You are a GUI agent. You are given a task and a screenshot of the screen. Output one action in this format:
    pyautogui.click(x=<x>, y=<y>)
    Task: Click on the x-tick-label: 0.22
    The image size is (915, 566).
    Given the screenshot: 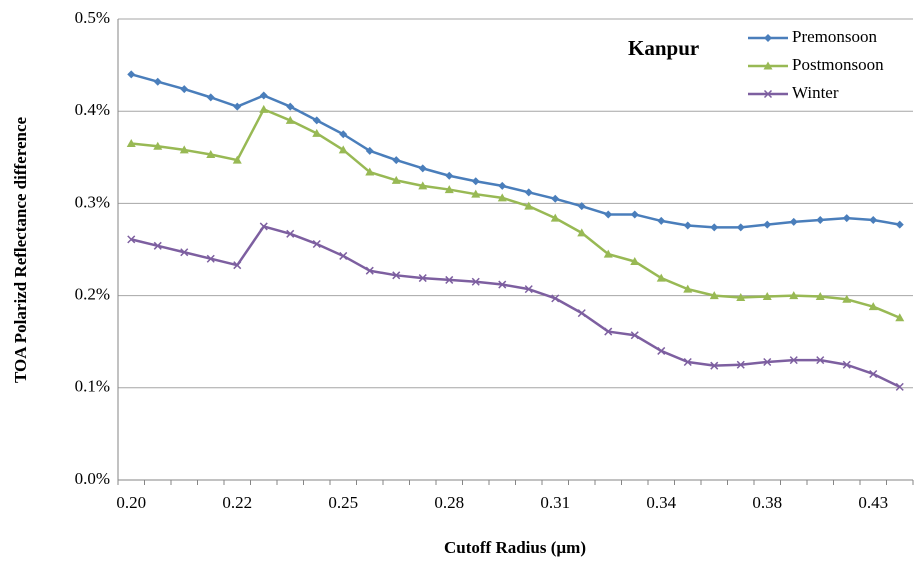 What is the action you would take?
    pyautogui.click(x=237, y=502)
    